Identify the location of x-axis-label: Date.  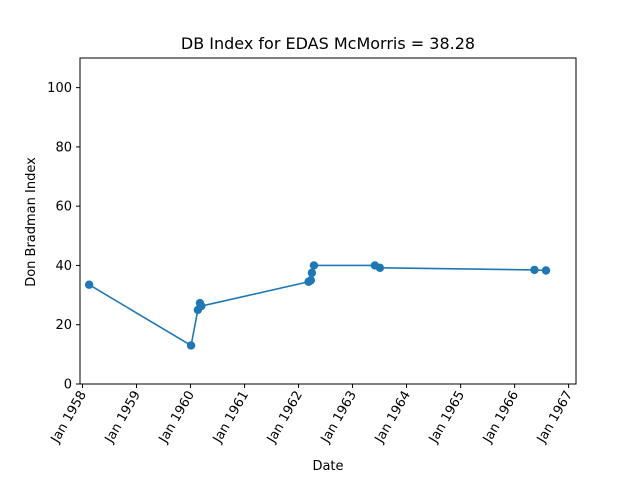
(327, 466).